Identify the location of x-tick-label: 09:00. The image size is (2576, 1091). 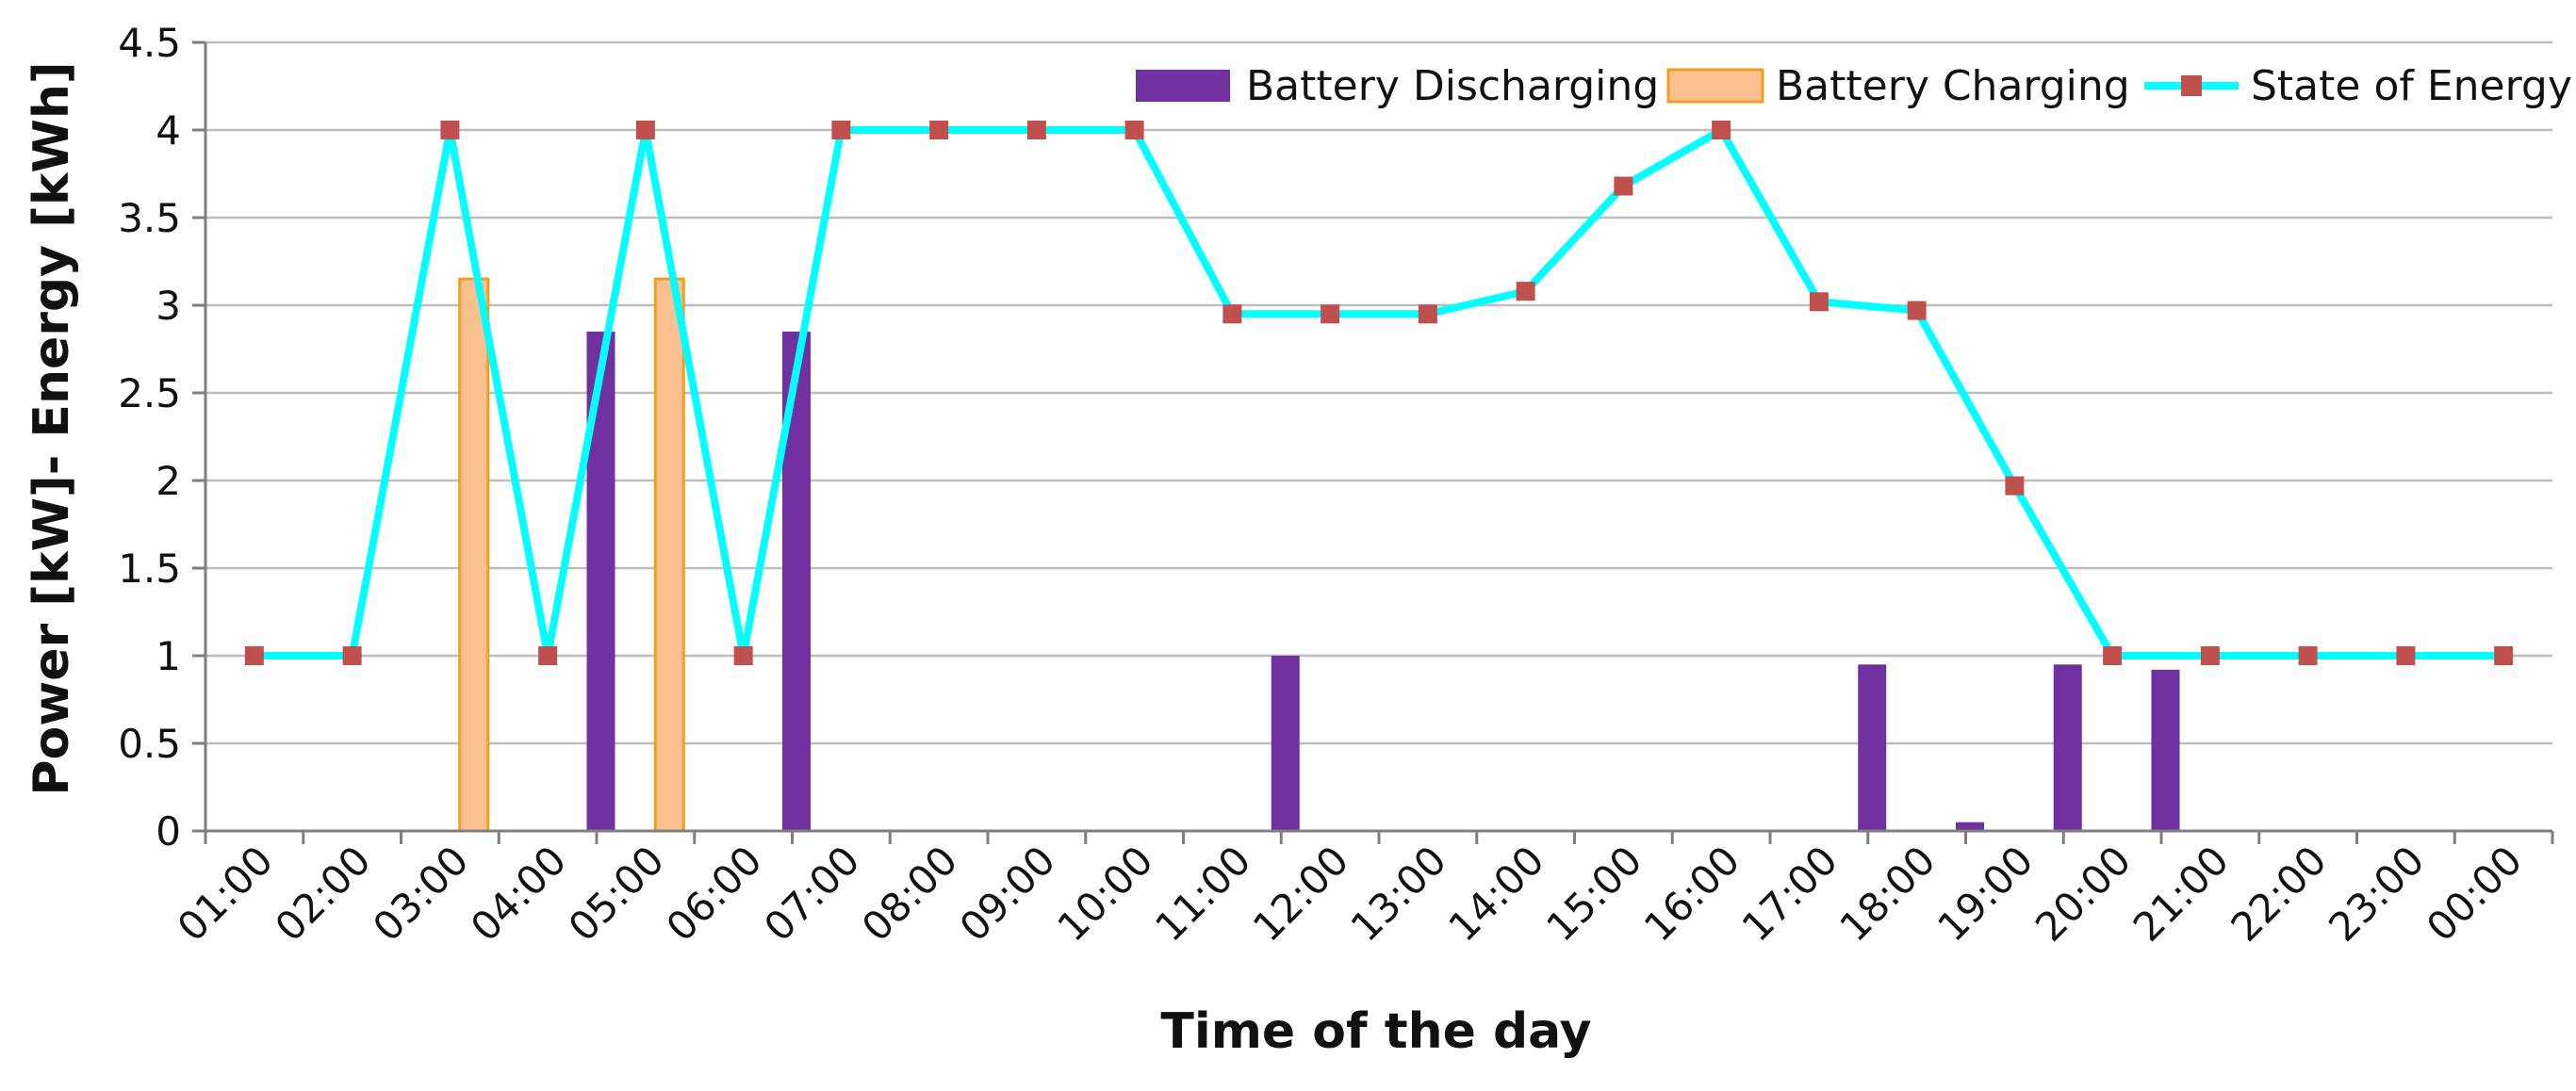
(1007, 893).